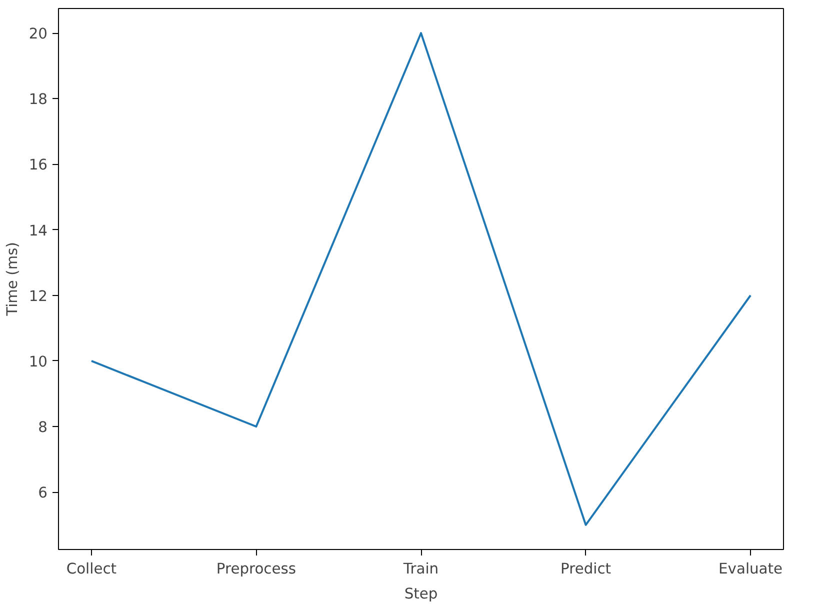 This screenshot has width=813, height=605. What do you see at coordinates (91, 569) in the screenshot?
I see `x-tick-label: Collect` at bounding box center [91, 569].